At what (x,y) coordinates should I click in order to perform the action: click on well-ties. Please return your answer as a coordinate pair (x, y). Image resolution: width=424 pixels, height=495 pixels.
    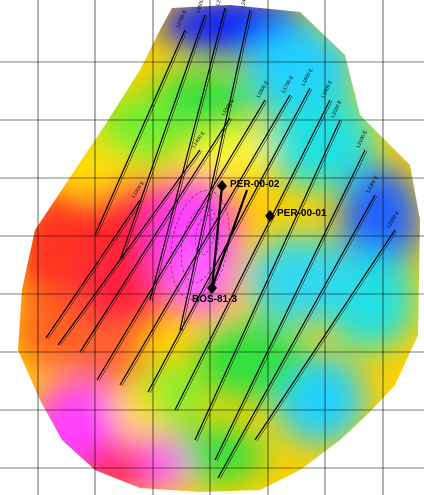
    Looking at the image, I should click on (229, 237).